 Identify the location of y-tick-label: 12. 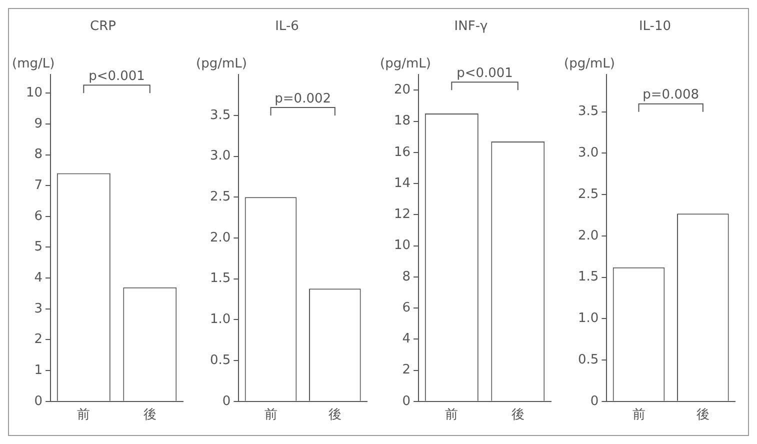
(402, 214).